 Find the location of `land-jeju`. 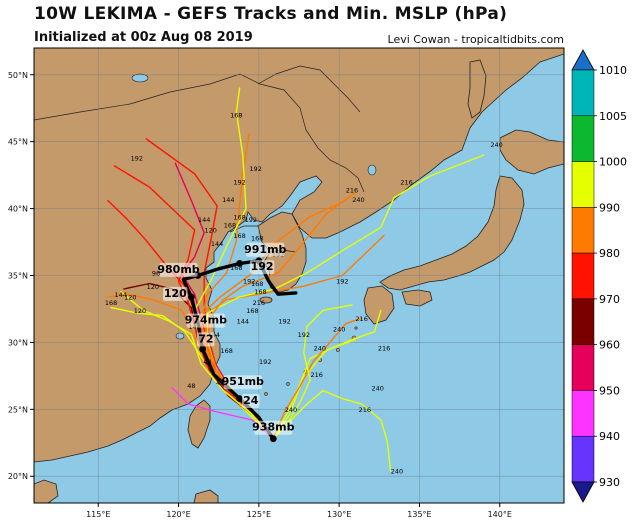

land-jeju is located at coordinates (266, 300).